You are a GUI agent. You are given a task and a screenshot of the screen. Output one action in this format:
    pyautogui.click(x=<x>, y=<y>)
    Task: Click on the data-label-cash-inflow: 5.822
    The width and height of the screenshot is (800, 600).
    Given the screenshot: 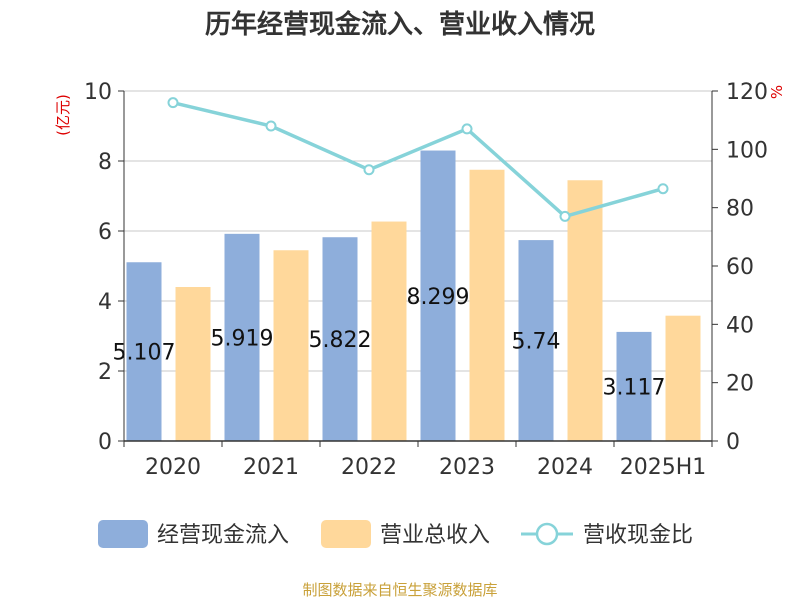 What is the action you would take?
    pyautogui.click(x=340, y=340)
    